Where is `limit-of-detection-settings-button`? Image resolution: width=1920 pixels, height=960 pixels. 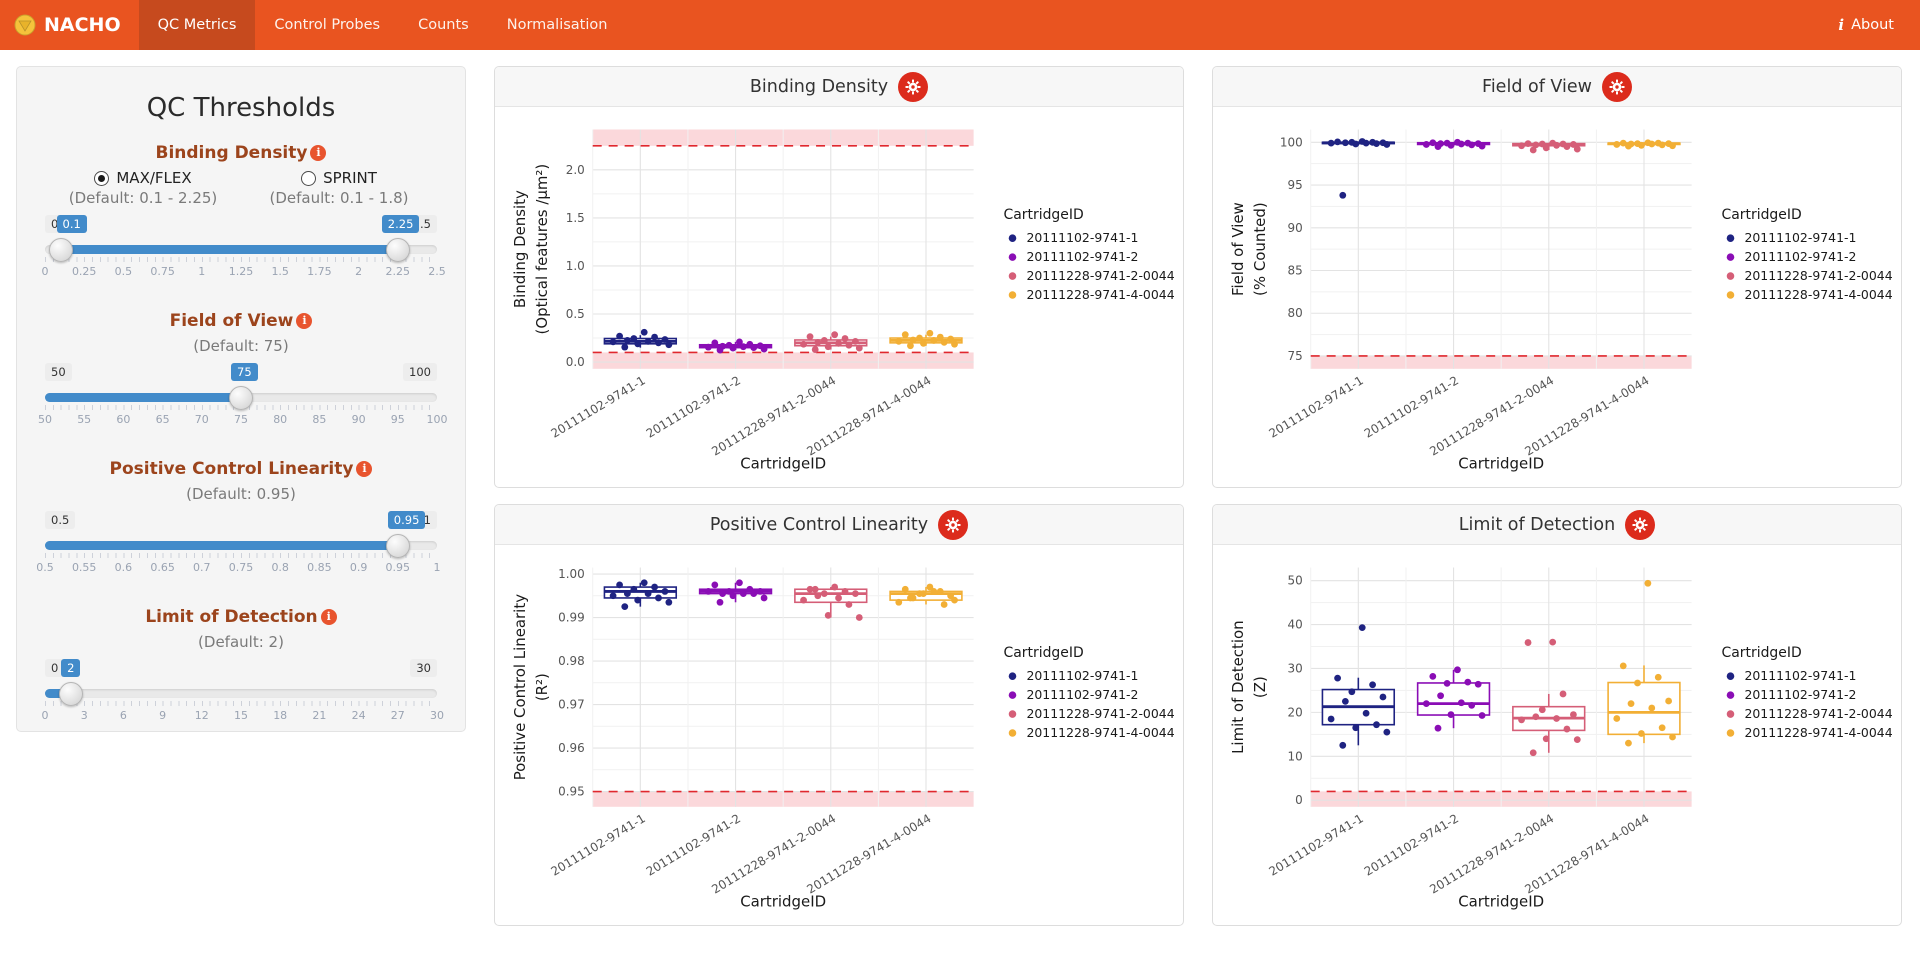
limit-of-detection-settings-button is located at coordinates (1640, 524).